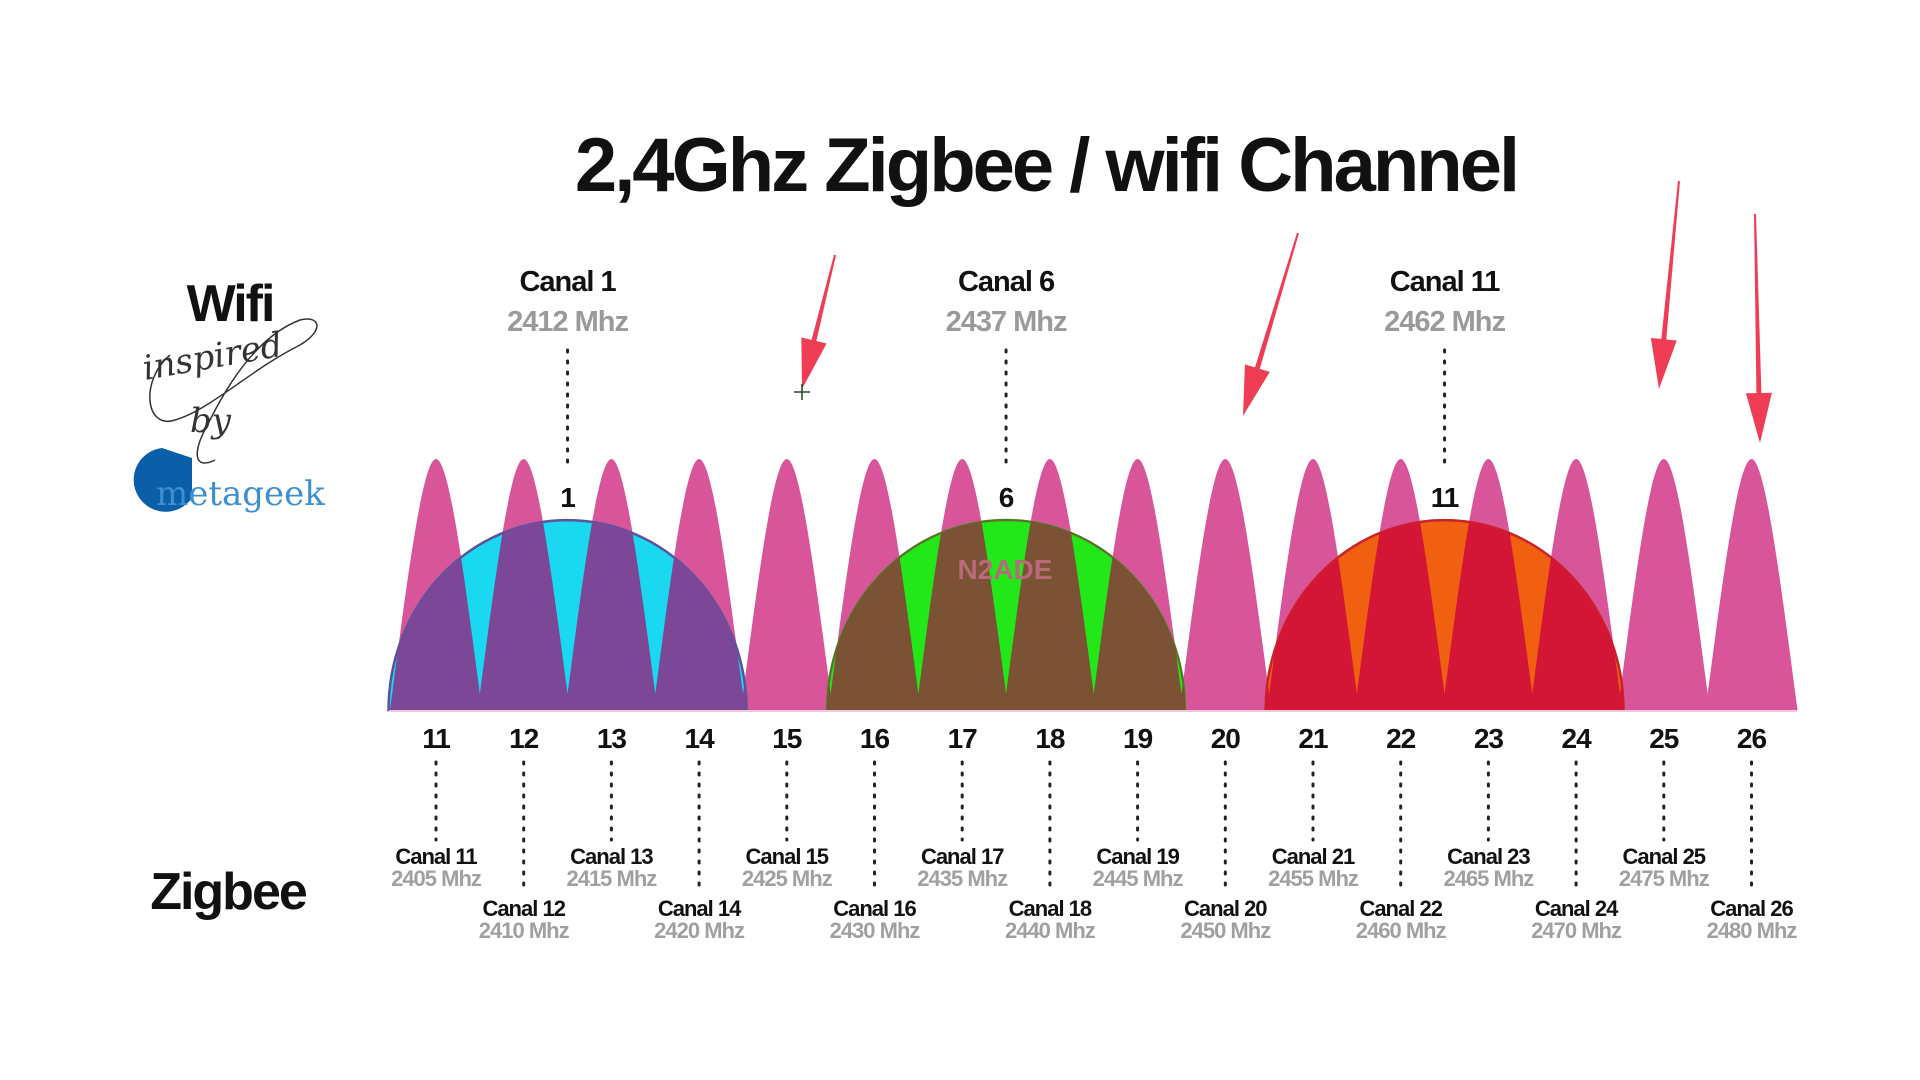 The image size is (1920, 1080). What do you see at coordinates (524, 930) in the screenshot?
I see `zigbee-channel-freq: 2410 Mhz` at bounding box center [524, 930].